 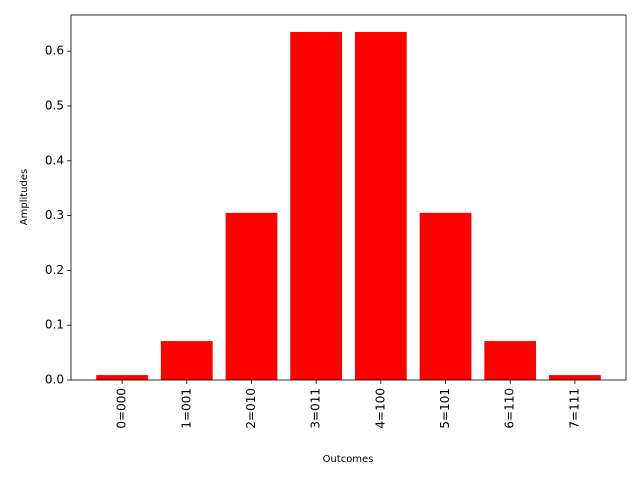 I want to click on x-tick-label: 1=001, so click(x=186, y=408).